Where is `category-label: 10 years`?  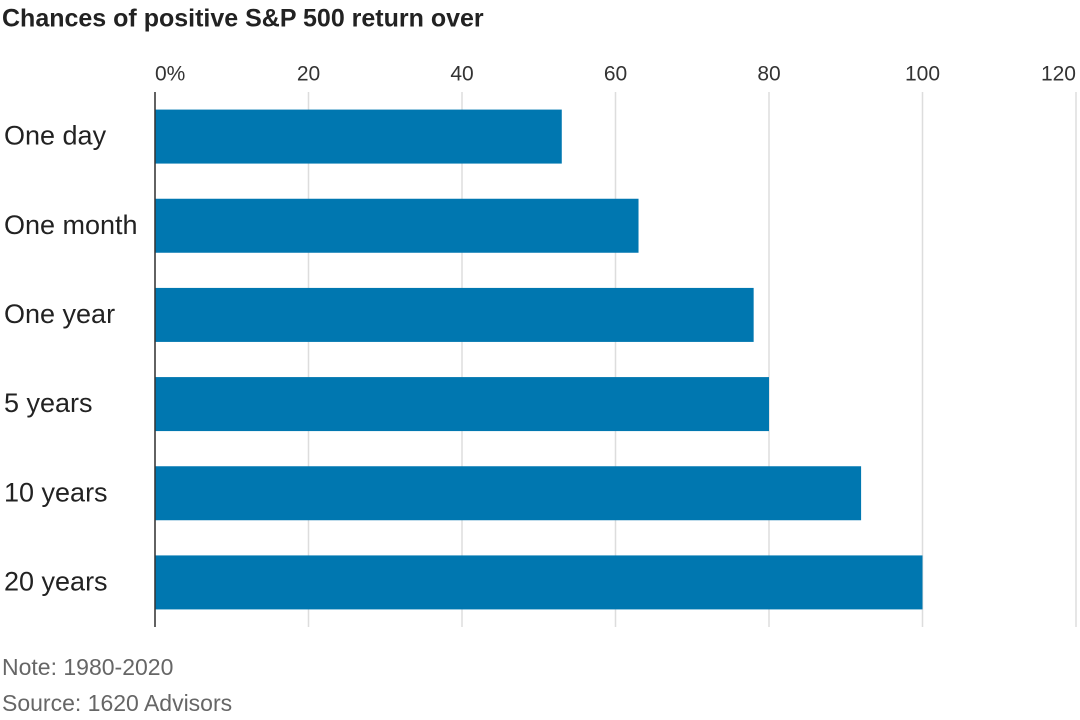 category-label: 10 years is located at coordinates (56, 492).